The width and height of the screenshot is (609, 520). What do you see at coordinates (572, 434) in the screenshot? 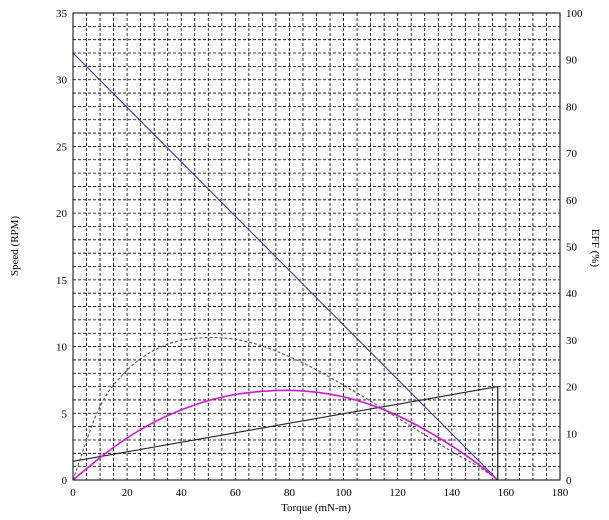
I see `y2-tick-label: 10` at bounding box center [572, 434].